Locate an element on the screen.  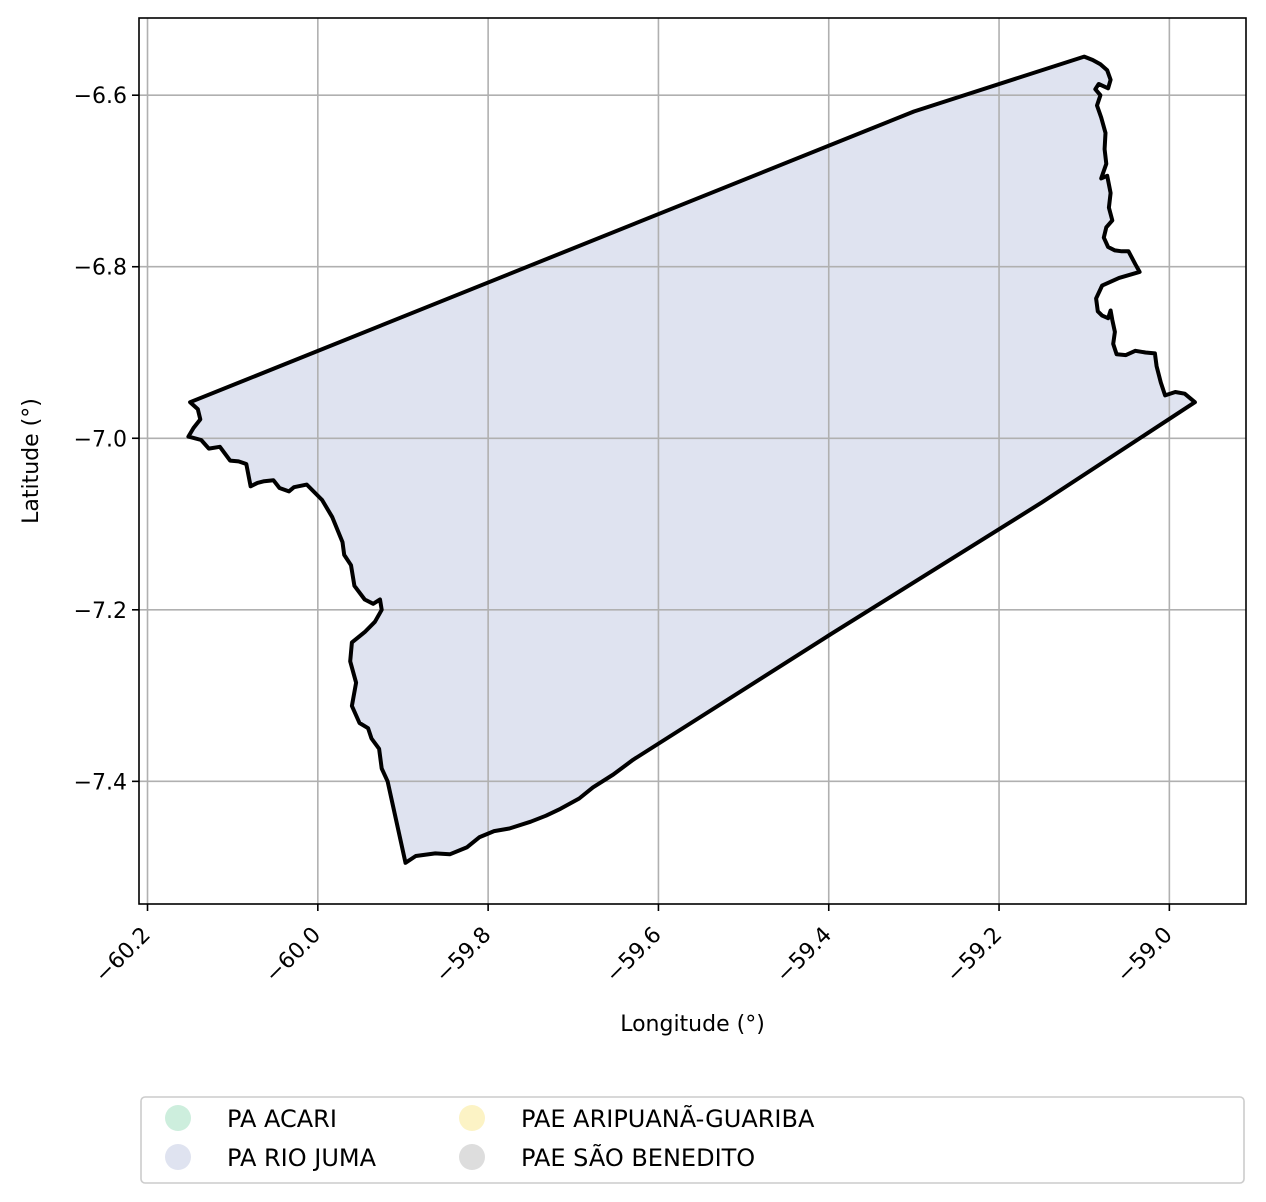
y-tick-label: −6.8 is located at coordinates (100, 268).